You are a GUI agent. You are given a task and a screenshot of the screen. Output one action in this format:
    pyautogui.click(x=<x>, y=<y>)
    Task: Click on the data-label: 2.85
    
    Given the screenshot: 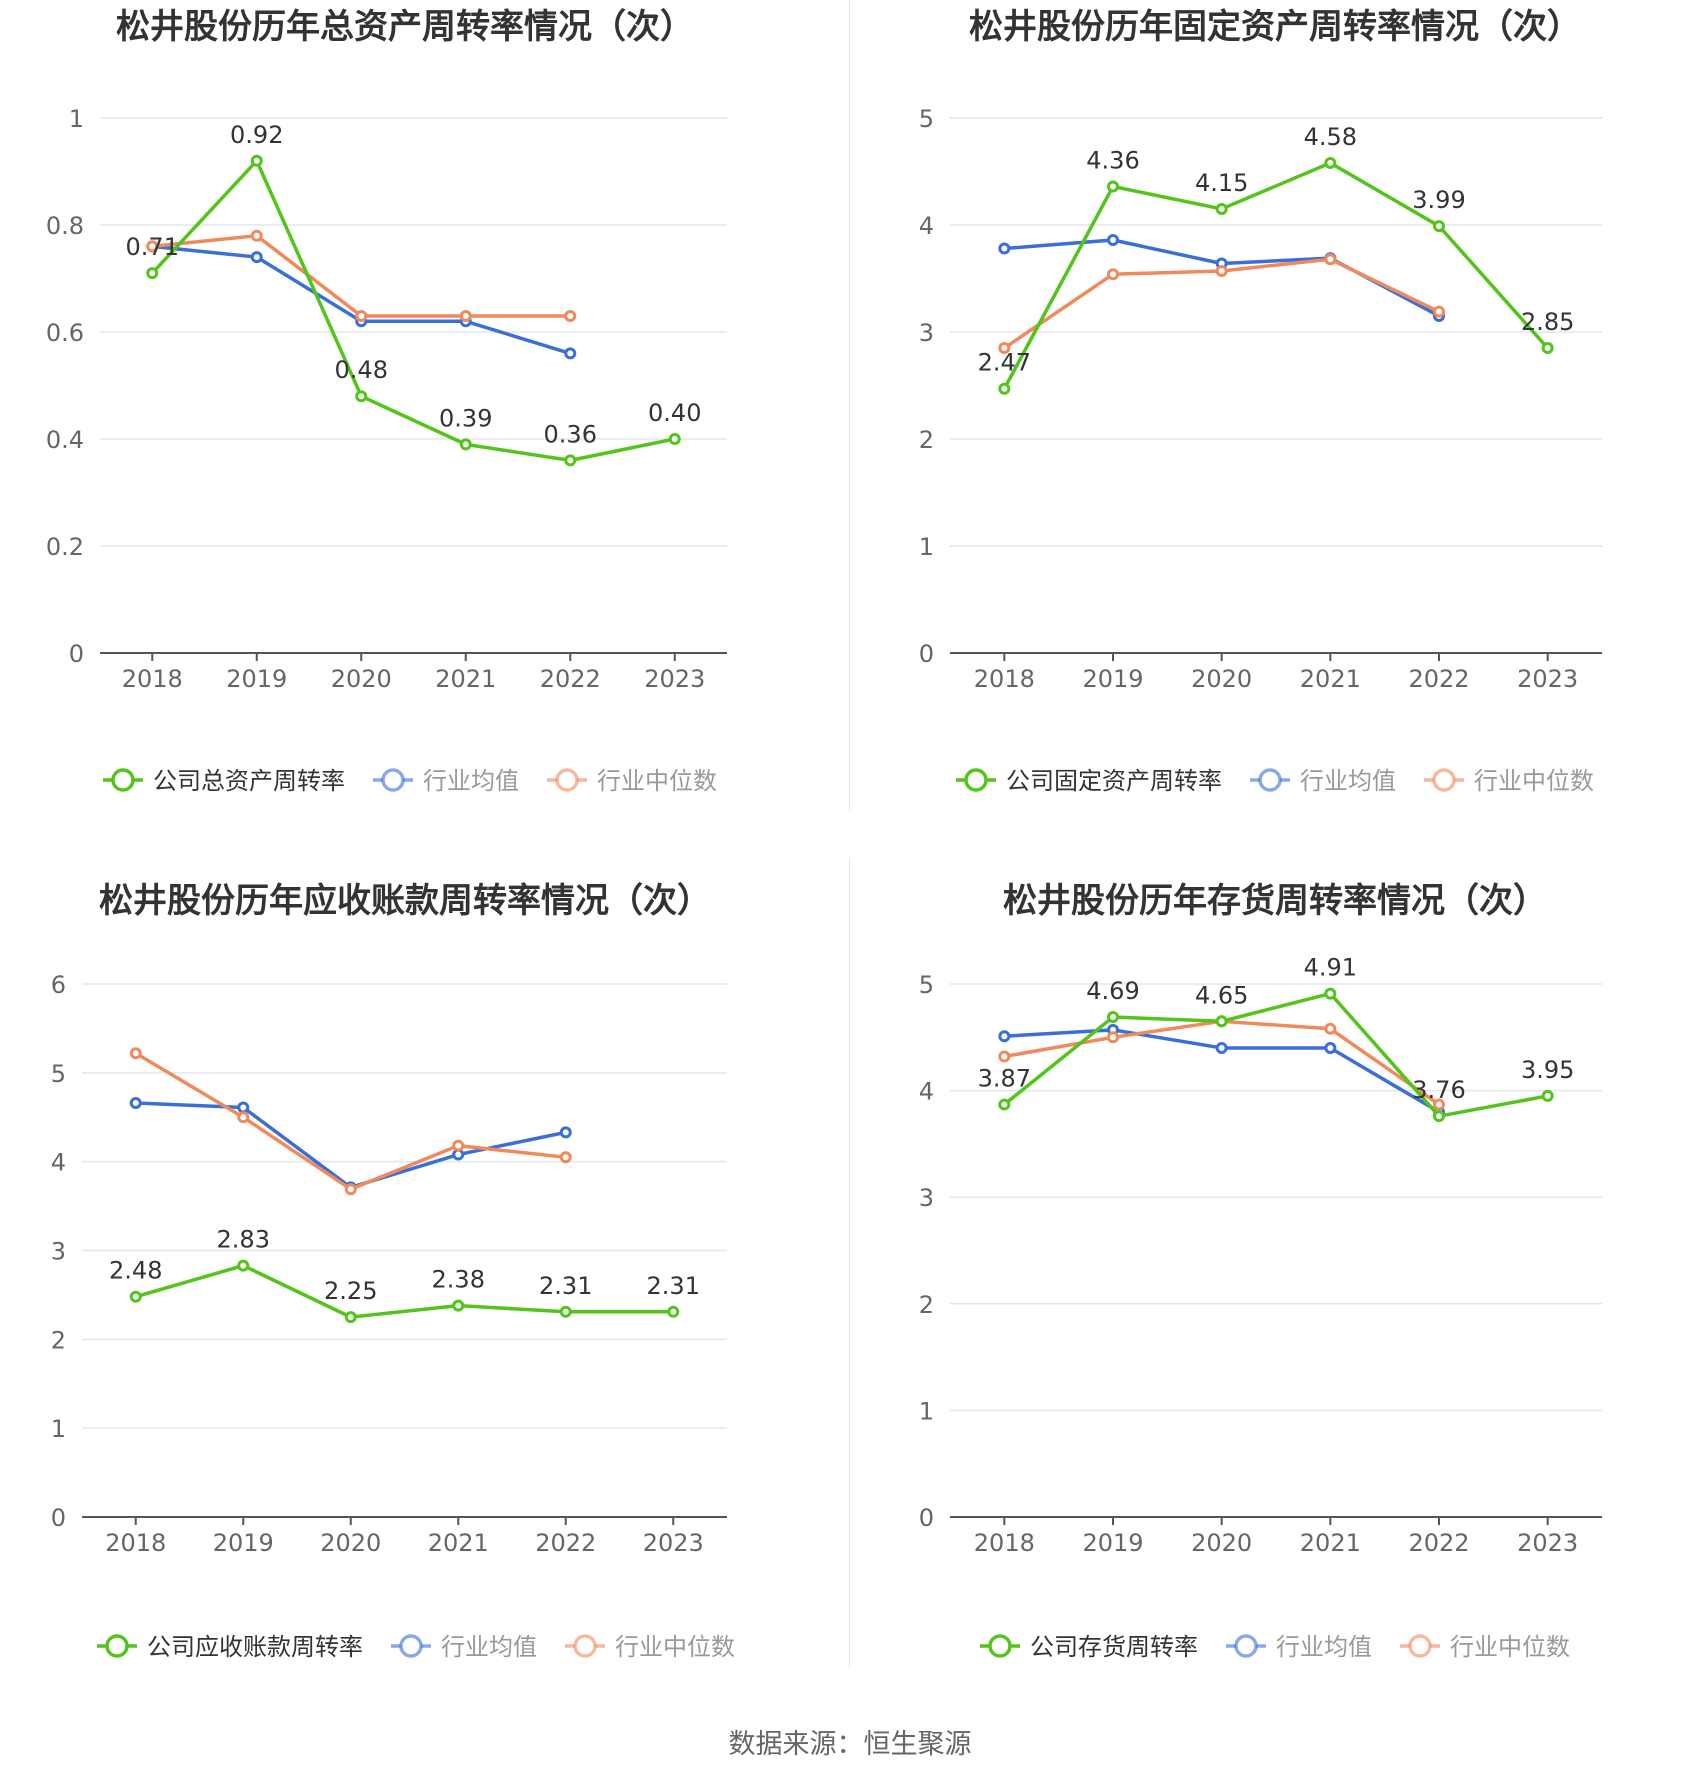 What is the action you would take?
    pyautogui.click(x=1547, y=322)
    